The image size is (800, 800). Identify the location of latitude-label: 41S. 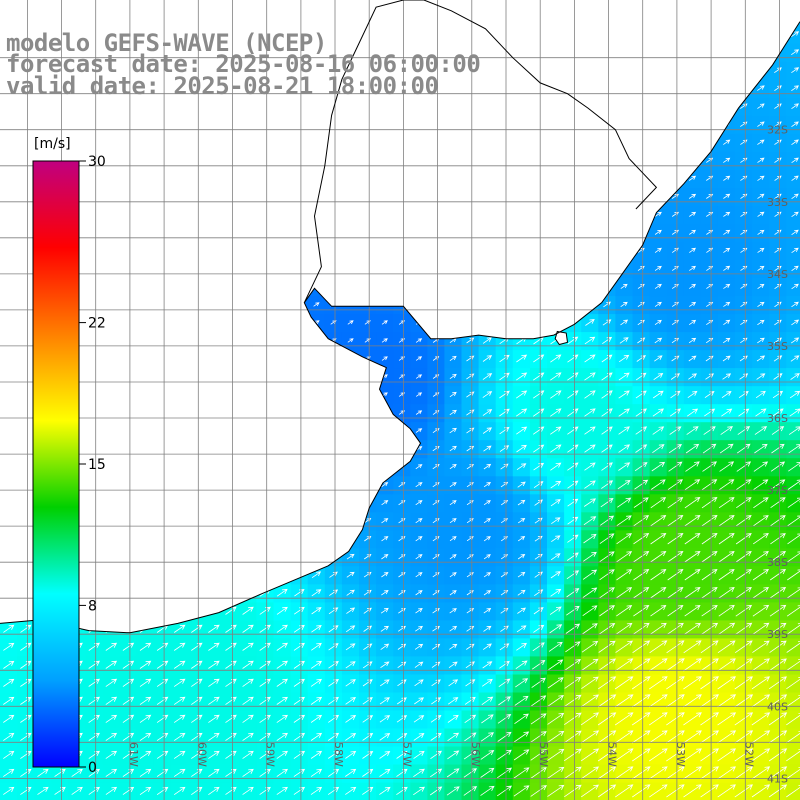
(777, 778).